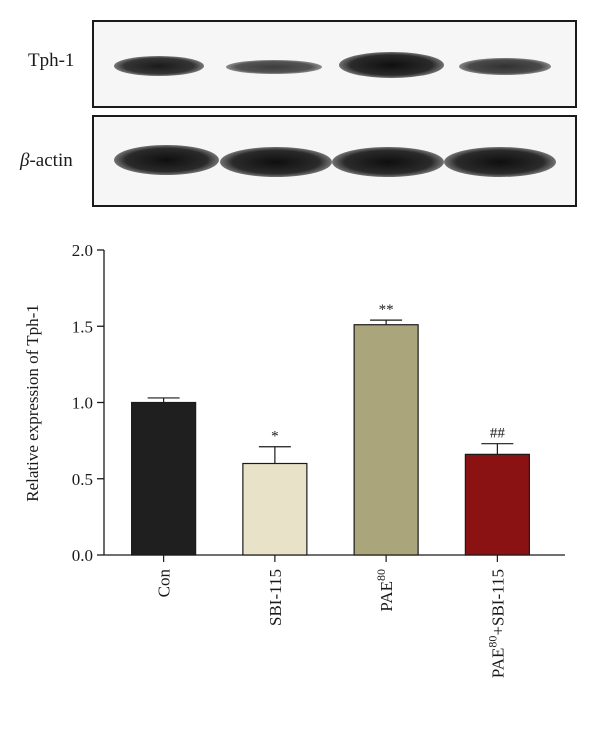 This screenshot has width=600, height=730. Describe the element at coordinates (82, 555) in the screenshot. I see `y-tick-label: 0.0` at that location.